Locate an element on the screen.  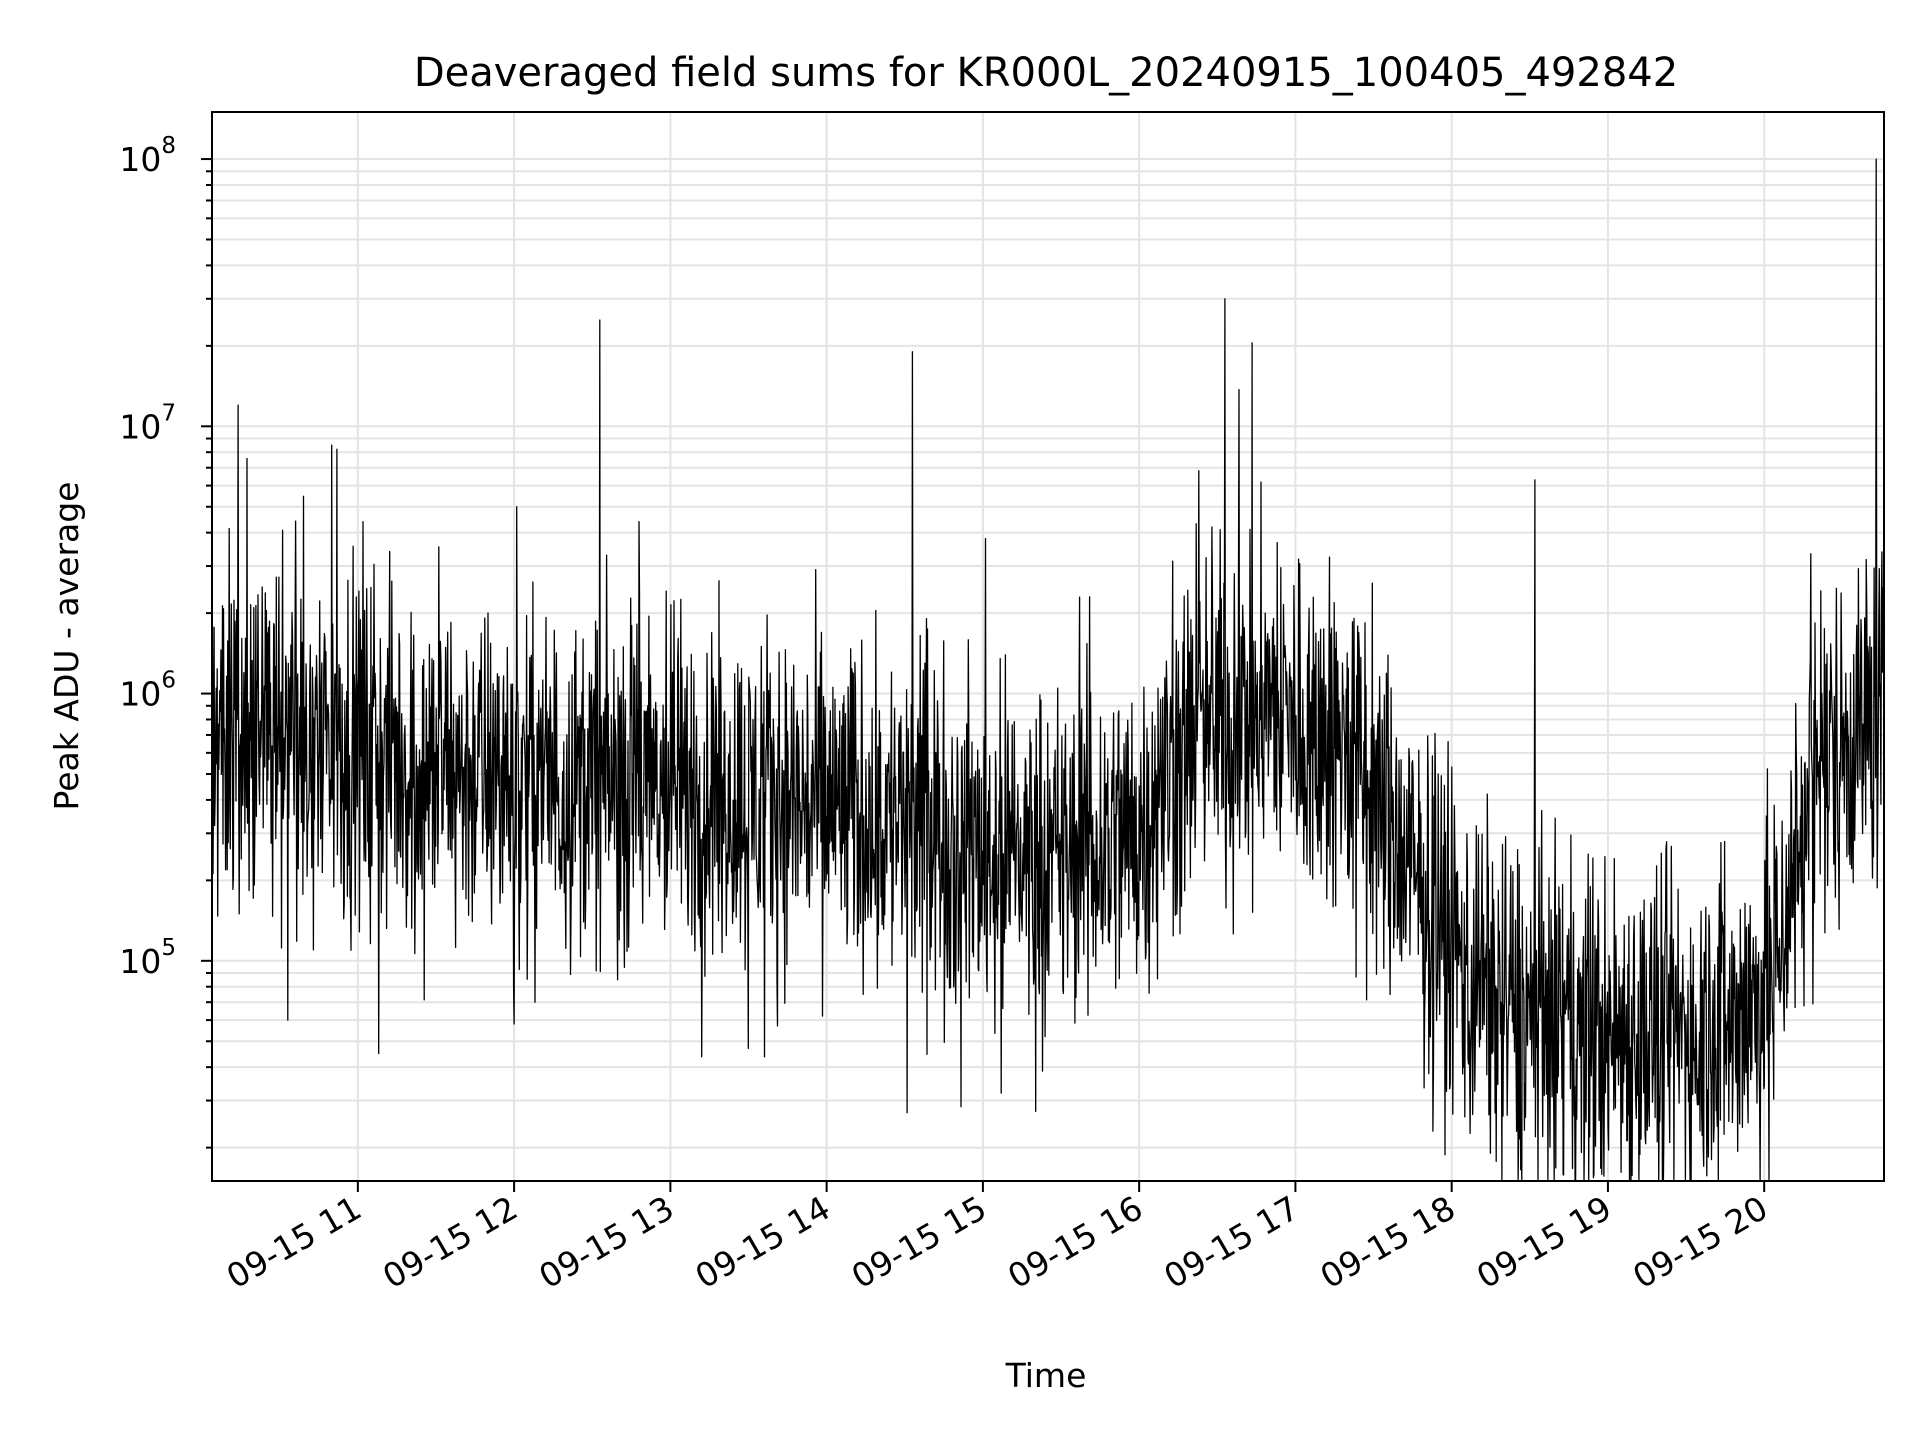
y-tick-label: 10⁵ is located at coordinates (147, 958).